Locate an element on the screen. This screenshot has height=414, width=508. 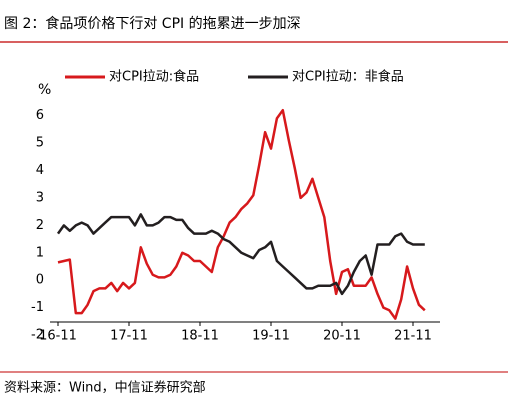
y-tick-label: 1 is located at coordinates (40, 252).